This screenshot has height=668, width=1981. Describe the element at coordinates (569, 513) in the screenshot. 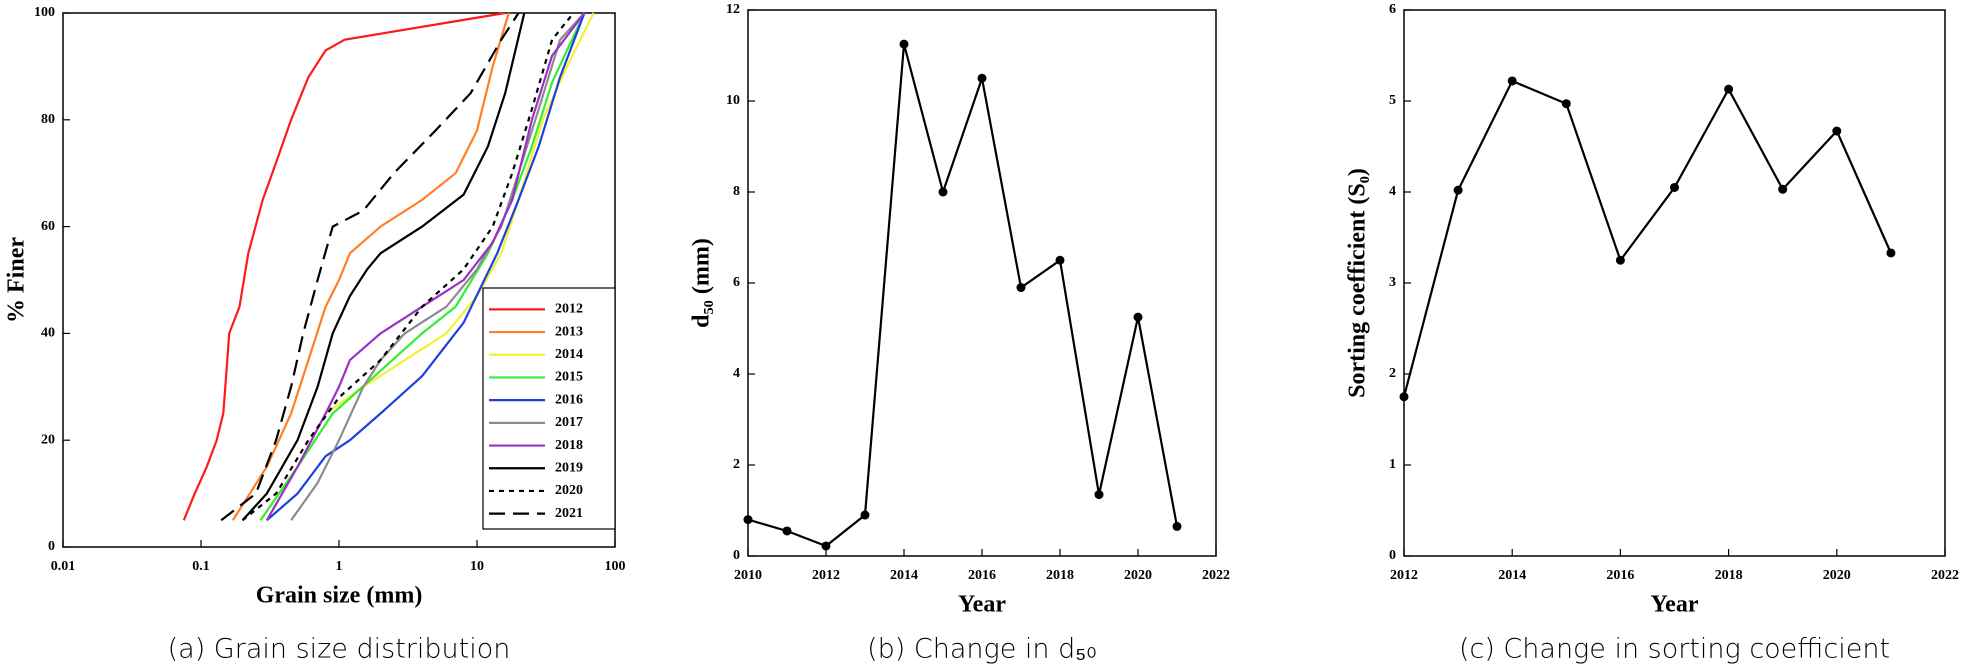

I see `legend-label: 2021` at that location.